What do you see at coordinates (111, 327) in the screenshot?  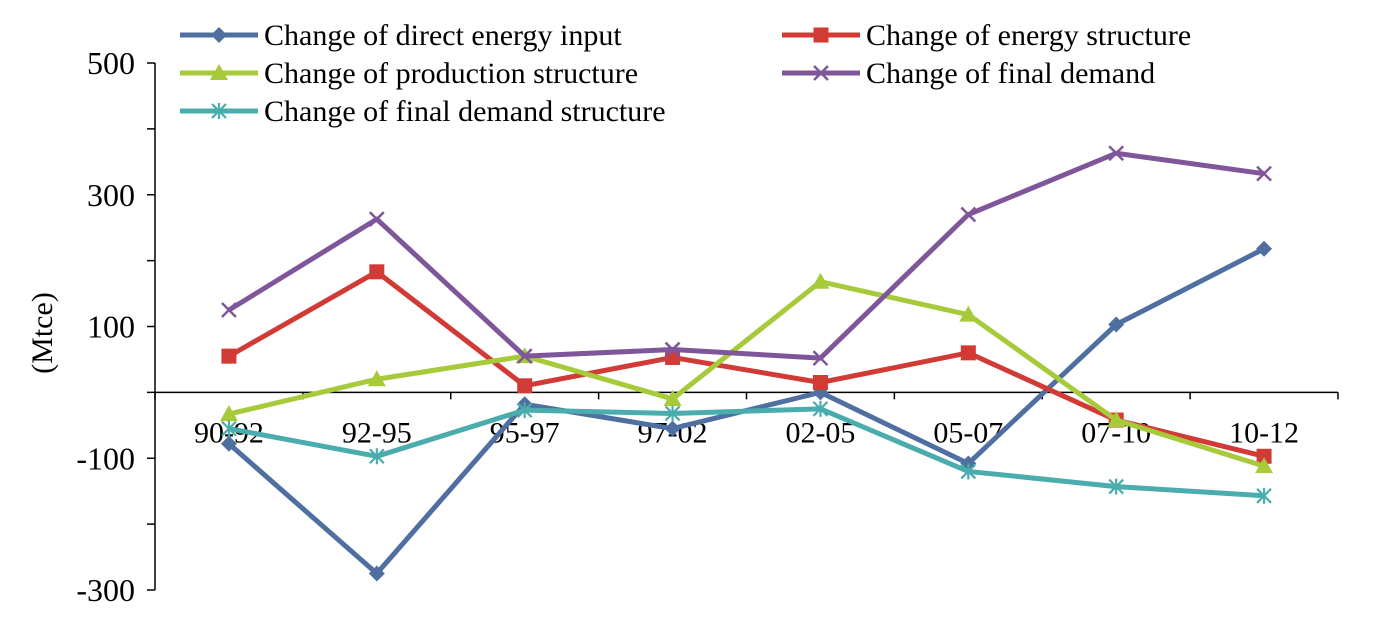 I see `y-tick-label: 100` at bounding box center [111, 327].